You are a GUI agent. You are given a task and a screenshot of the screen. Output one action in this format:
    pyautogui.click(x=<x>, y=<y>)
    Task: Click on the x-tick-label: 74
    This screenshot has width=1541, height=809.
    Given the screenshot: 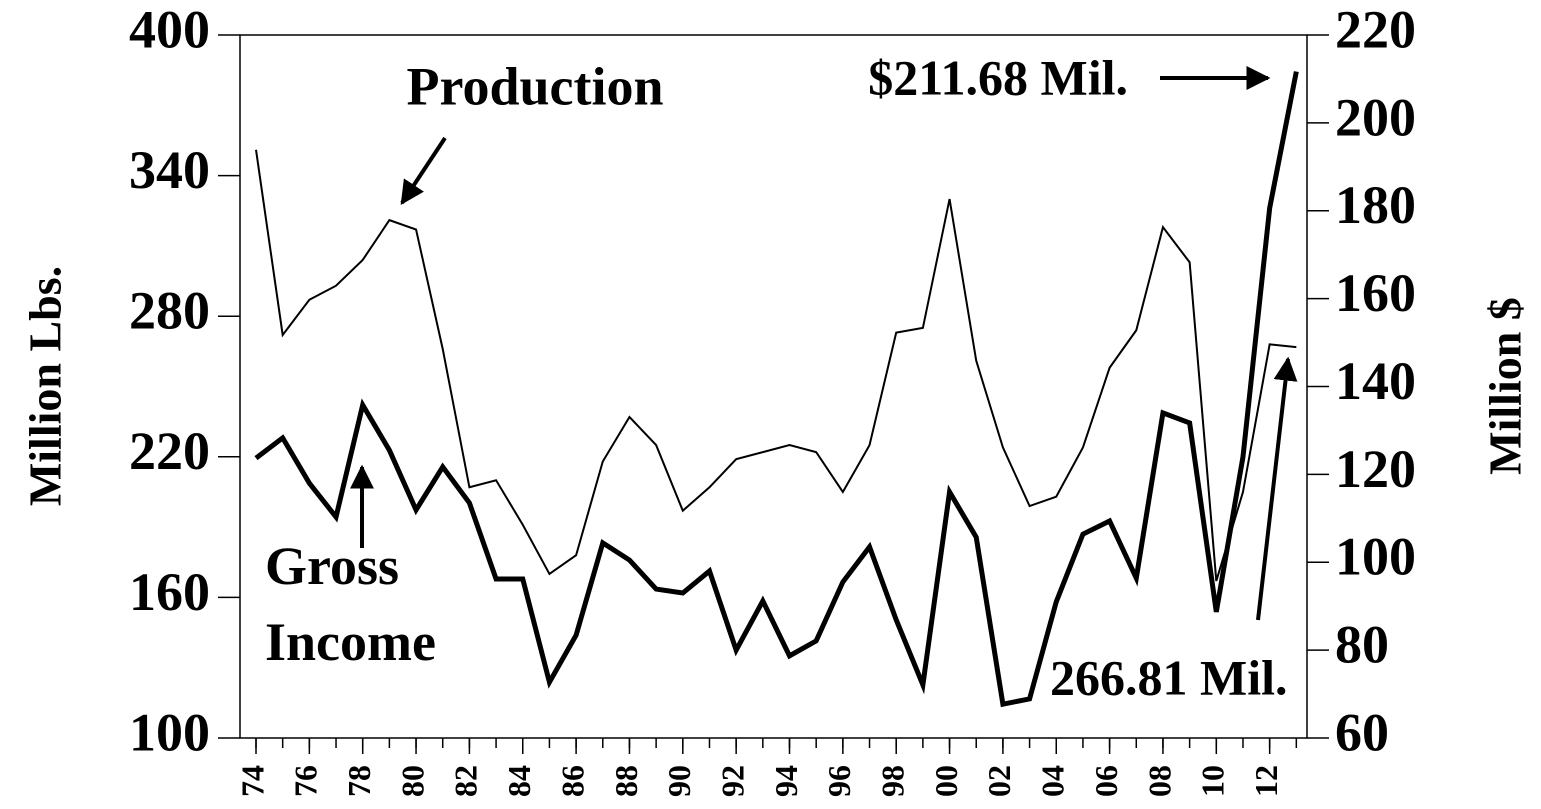 What is the action you would take?
    pyautogui.click(x=252, y=781)
    